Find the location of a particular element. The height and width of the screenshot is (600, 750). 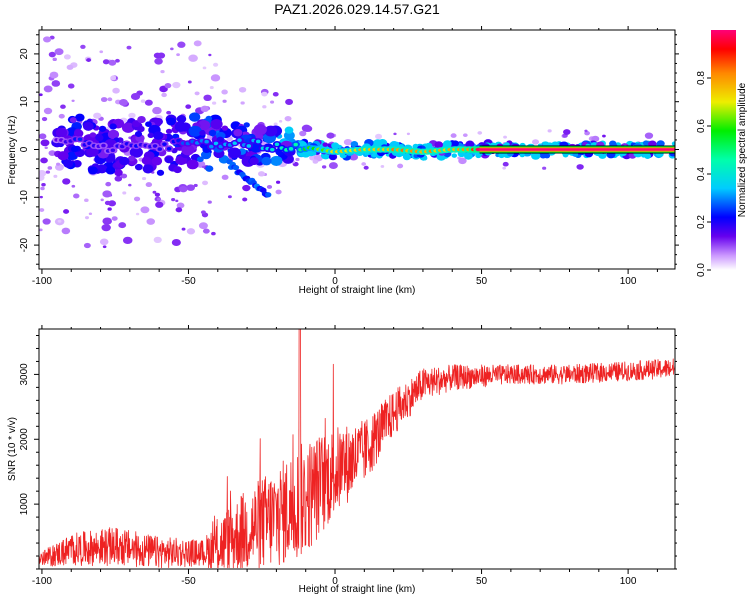

colorbar-tick-label: 0.6 is located at coordinates (701, 126).